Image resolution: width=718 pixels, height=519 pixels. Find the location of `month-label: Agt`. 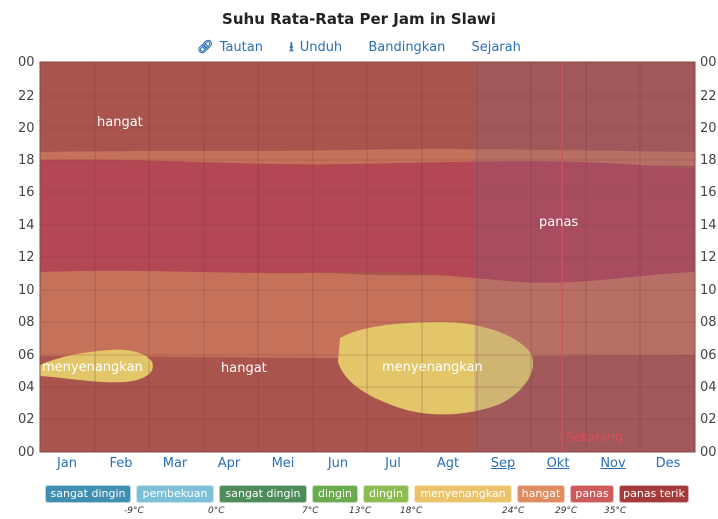

month-label: Agt is located at coordinates (448, 463).